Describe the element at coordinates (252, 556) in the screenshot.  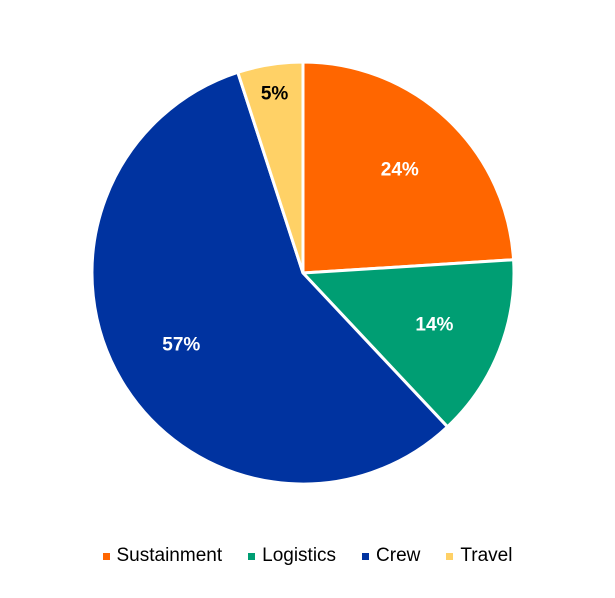
I see `legend-swatch-logistics` at that location.